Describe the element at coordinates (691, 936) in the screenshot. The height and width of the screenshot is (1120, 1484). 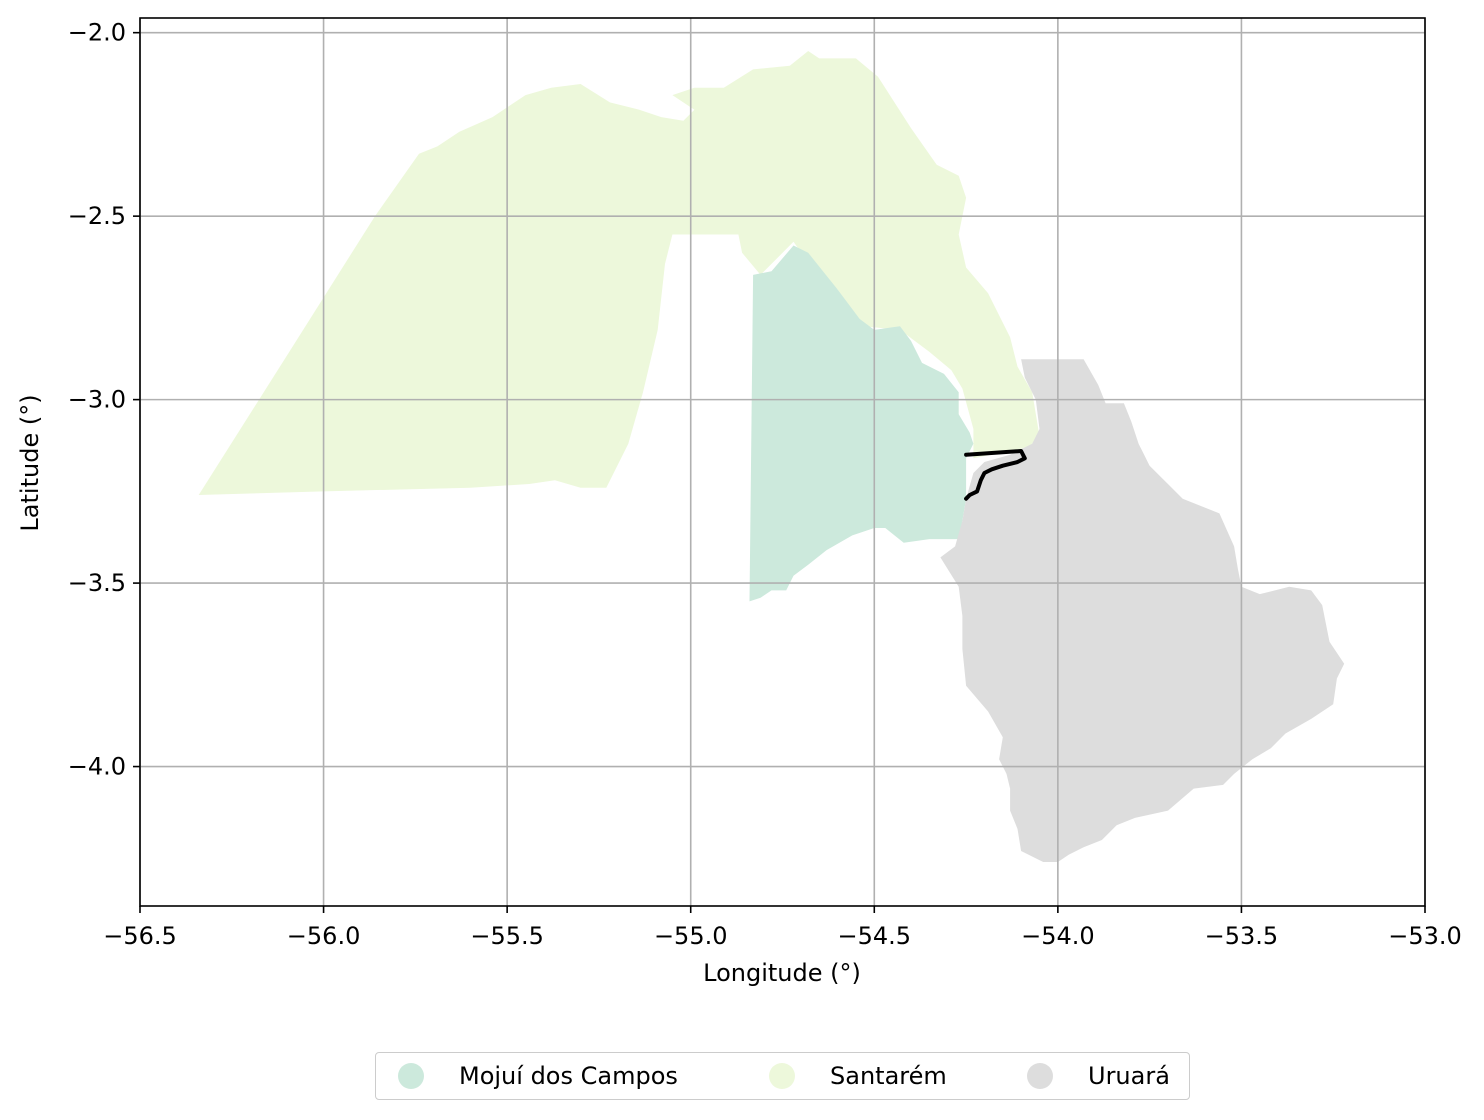
I see `x-tick-label: −55.0` at that location.